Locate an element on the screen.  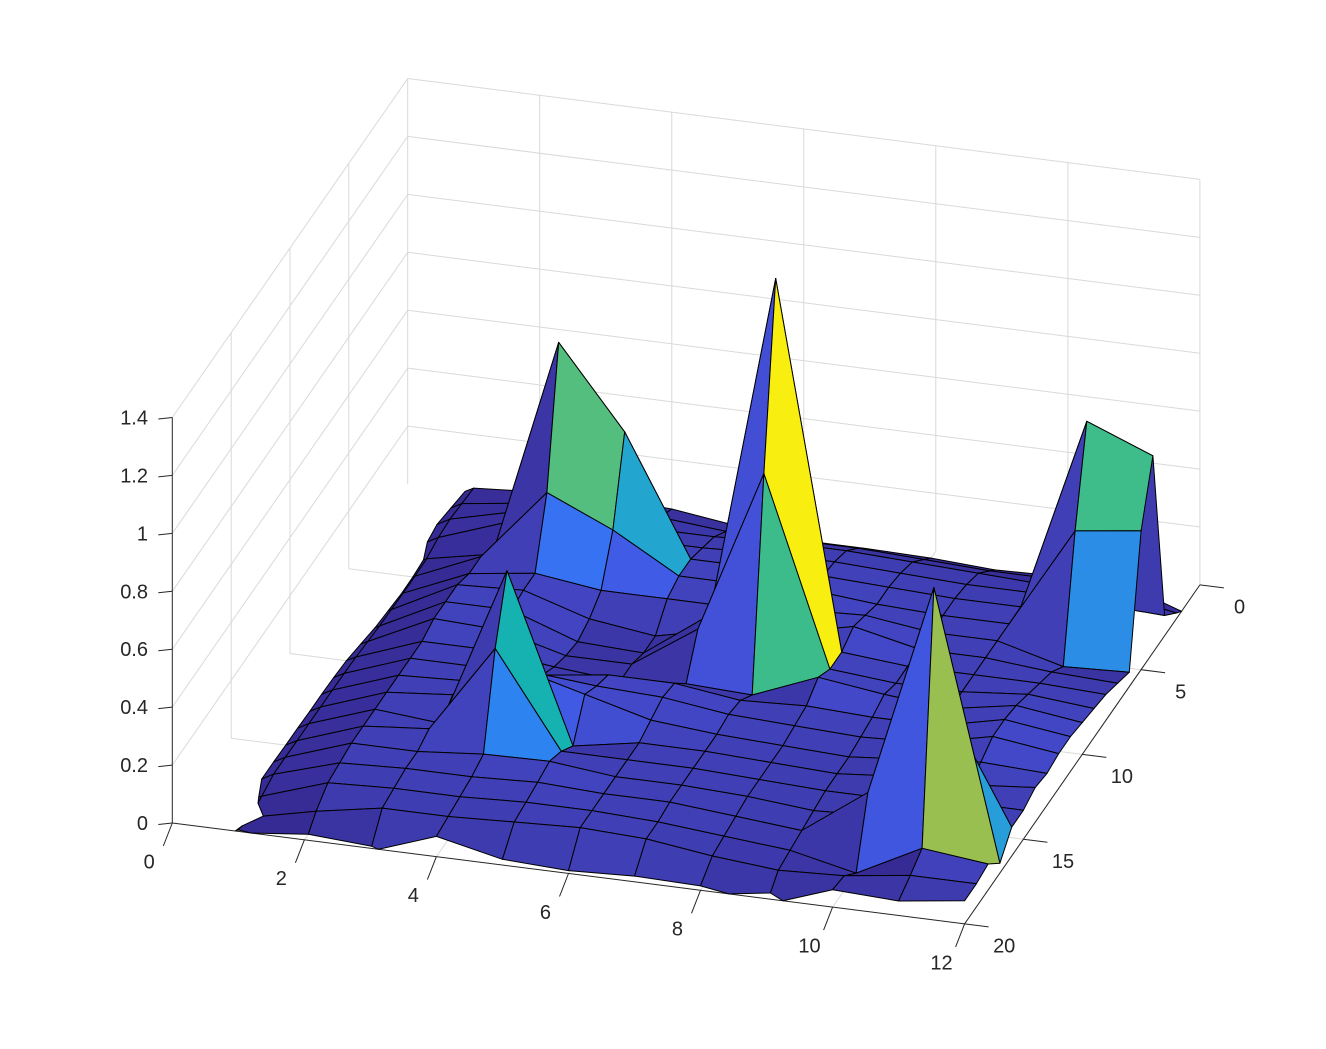
svg-text: 1.2 is located at coordinates (134, 476).